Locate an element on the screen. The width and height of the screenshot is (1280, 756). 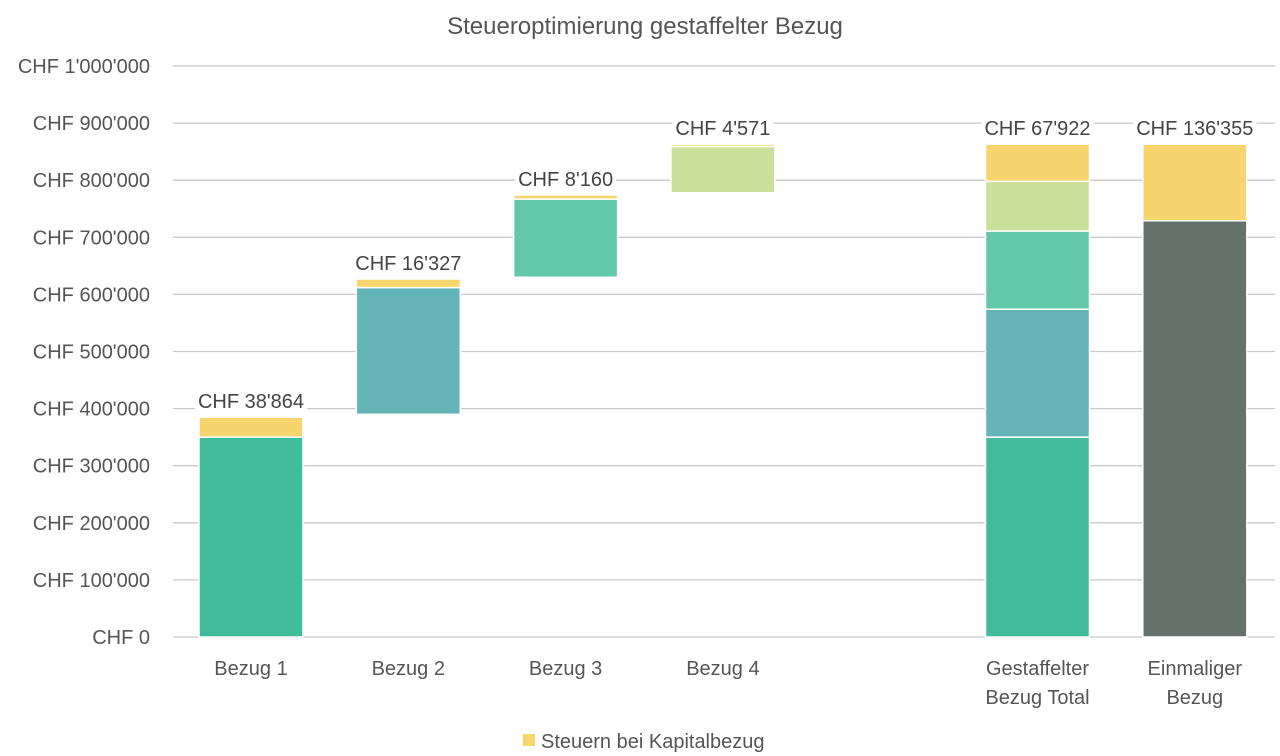
x-tick-label: Bezug 2 is located at coordinates (408, 669).